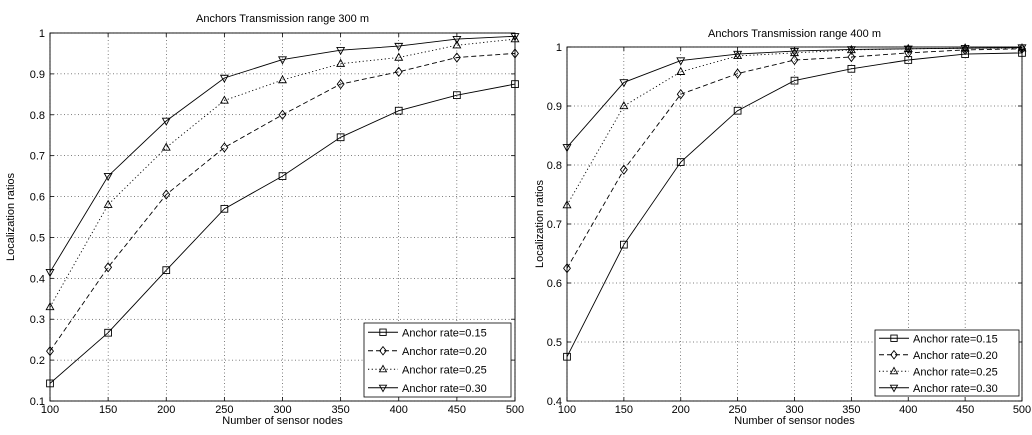  What do you see at coordinates (37, 116) in the screenshot?
I see `y-tick-label: 0.8` at bounding box center [37, 116].